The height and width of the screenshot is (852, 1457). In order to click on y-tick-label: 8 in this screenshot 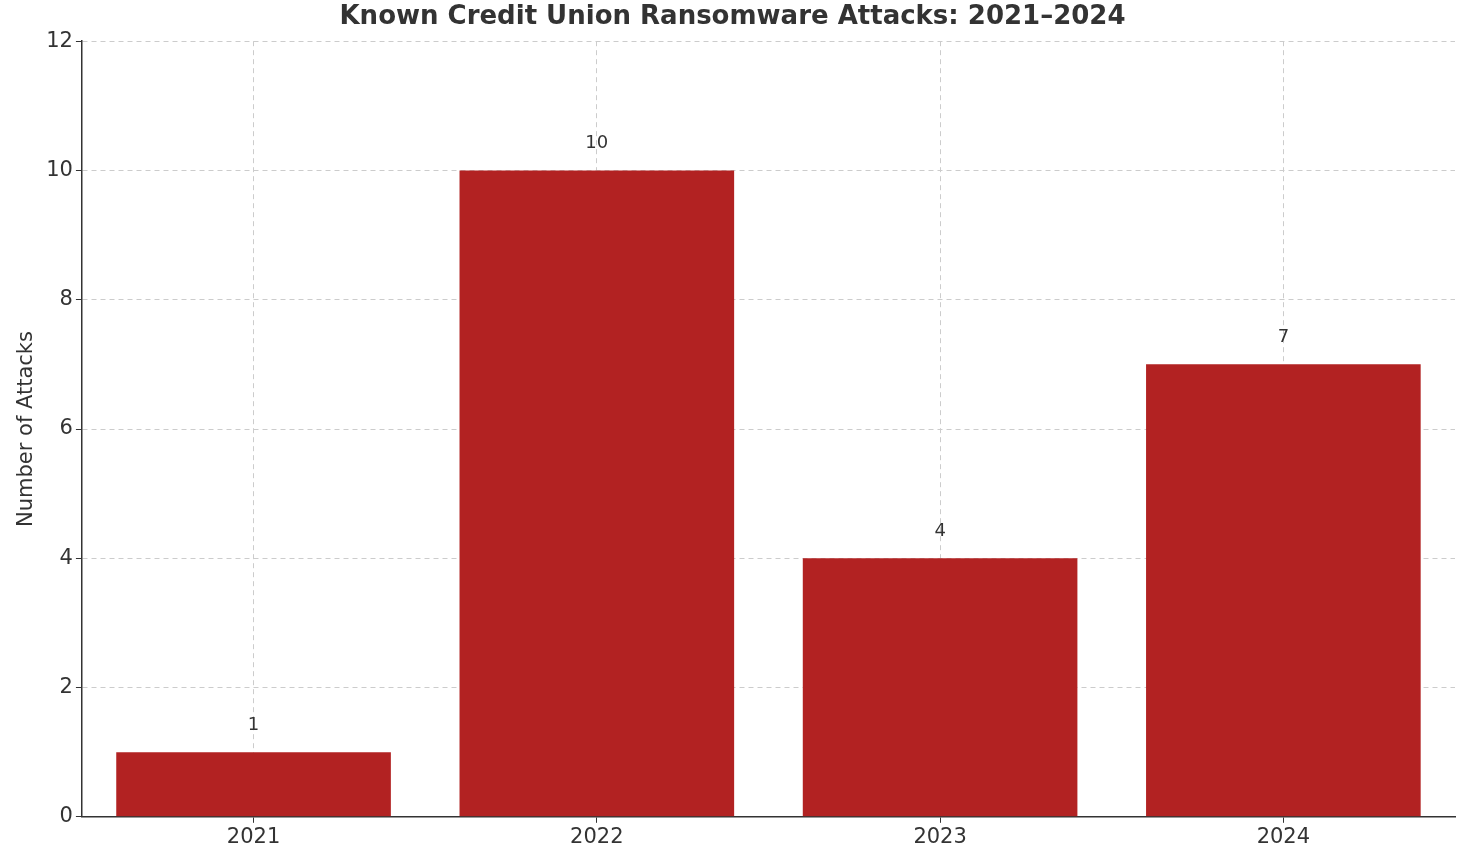, I will do `click(66, 298)`.